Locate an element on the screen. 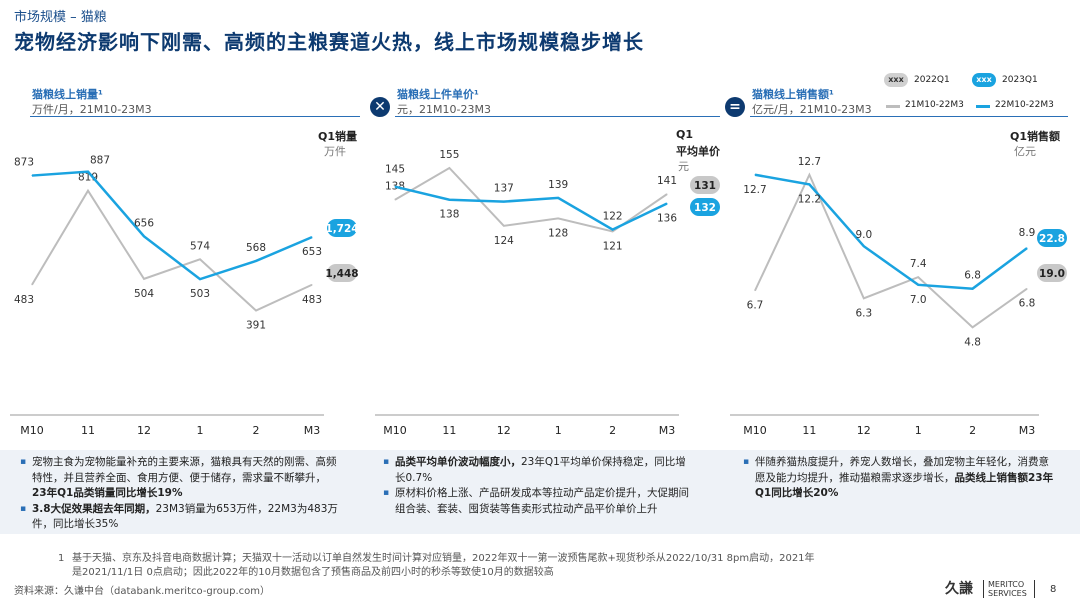  data-label: 6.3 is located at coordinates (863, 313).